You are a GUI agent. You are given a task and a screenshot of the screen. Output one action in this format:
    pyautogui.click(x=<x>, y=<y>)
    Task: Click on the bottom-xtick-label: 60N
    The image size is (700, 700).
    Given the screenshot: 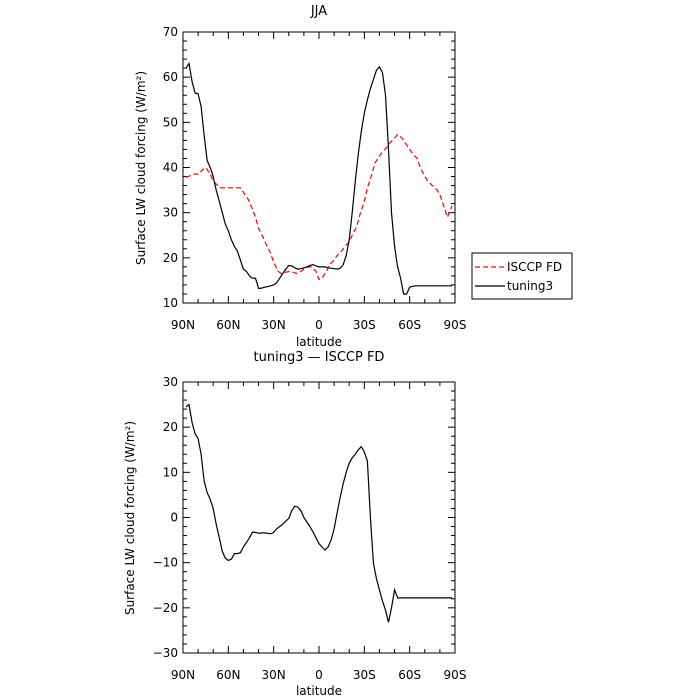 What is the action you would take?
    pyautogui.click(x=228, y=675)
    